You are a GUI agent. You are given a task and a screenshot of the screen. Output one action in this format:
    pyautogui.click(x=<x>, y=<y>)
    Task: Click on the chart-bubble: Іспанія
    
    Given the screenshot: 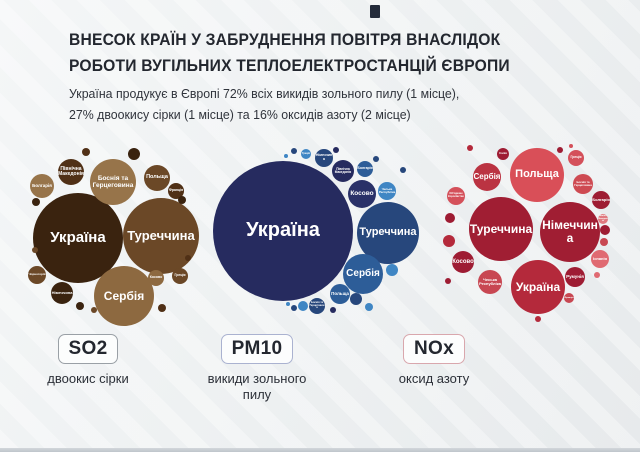 What is the action you would take?
    pyautogui.click(x=600, y=259)
    